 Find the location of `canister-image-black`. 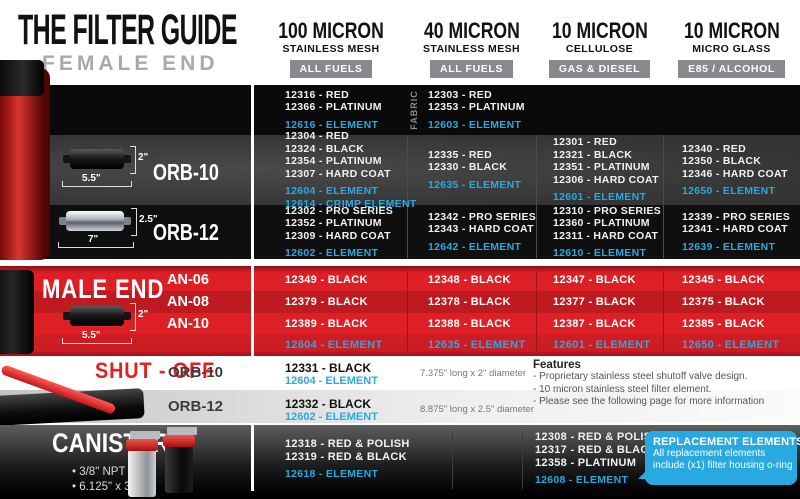

canister-image-black is located at coordinates (180, 460).